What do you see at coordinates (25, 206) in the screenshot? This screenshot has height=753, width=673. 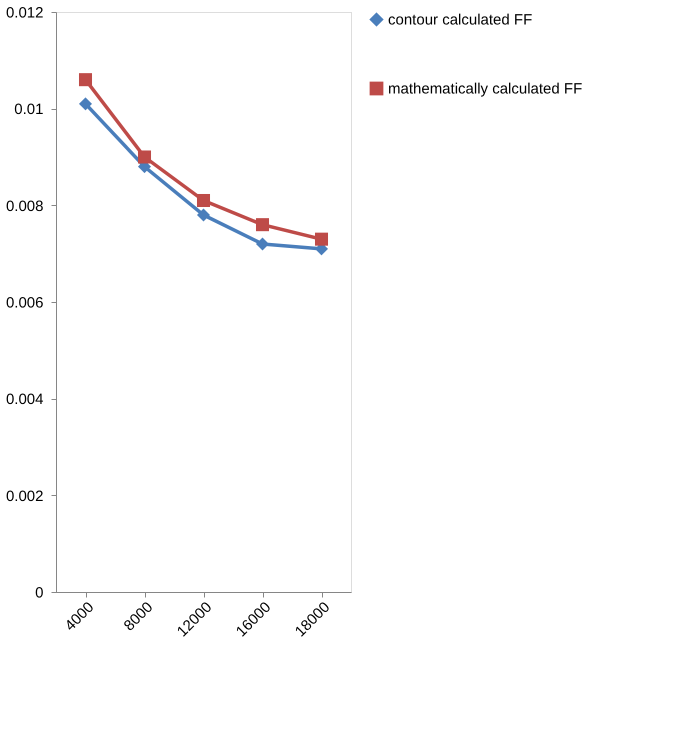 I see `y-tick-label: 0.008` at bounding box center [25, 206].